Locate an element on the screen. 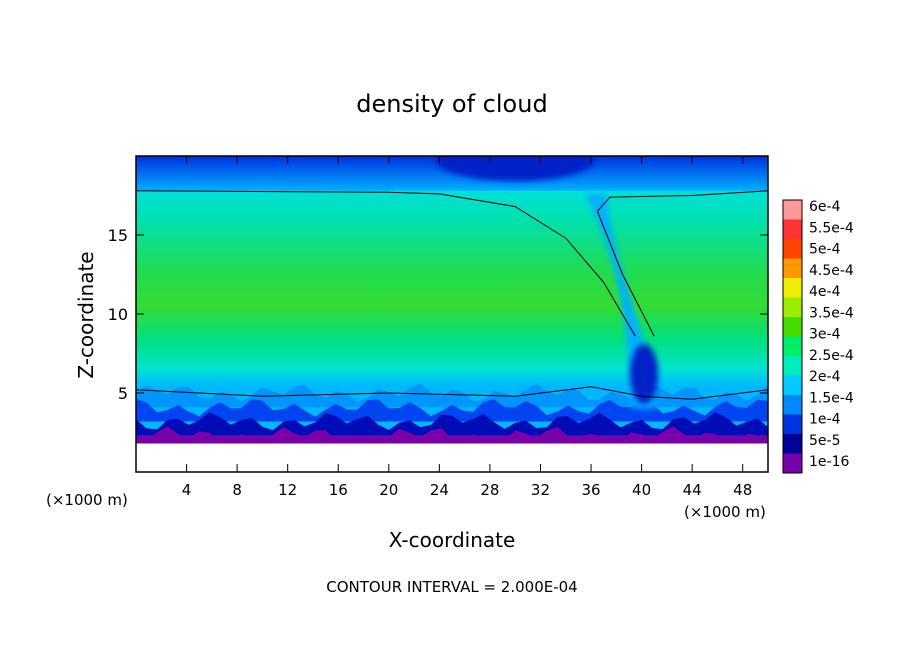 The image size is (904, 654). x-axis-label: X-coordinate is located at coordinates (452, 540).